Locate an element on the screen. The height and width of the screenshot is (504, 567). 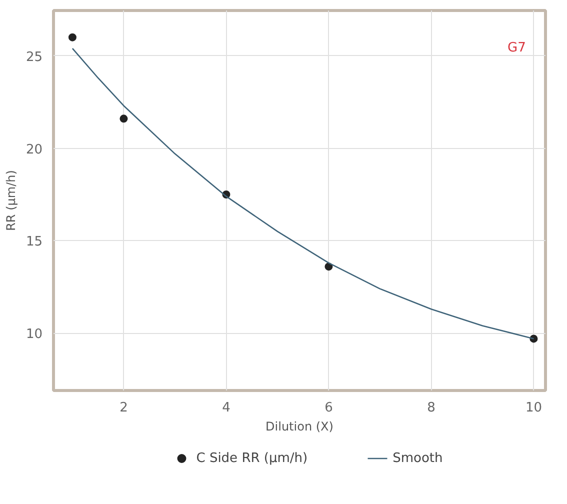
legend-label: C Side RR (µm/h) is located at coordinates (252, 458).